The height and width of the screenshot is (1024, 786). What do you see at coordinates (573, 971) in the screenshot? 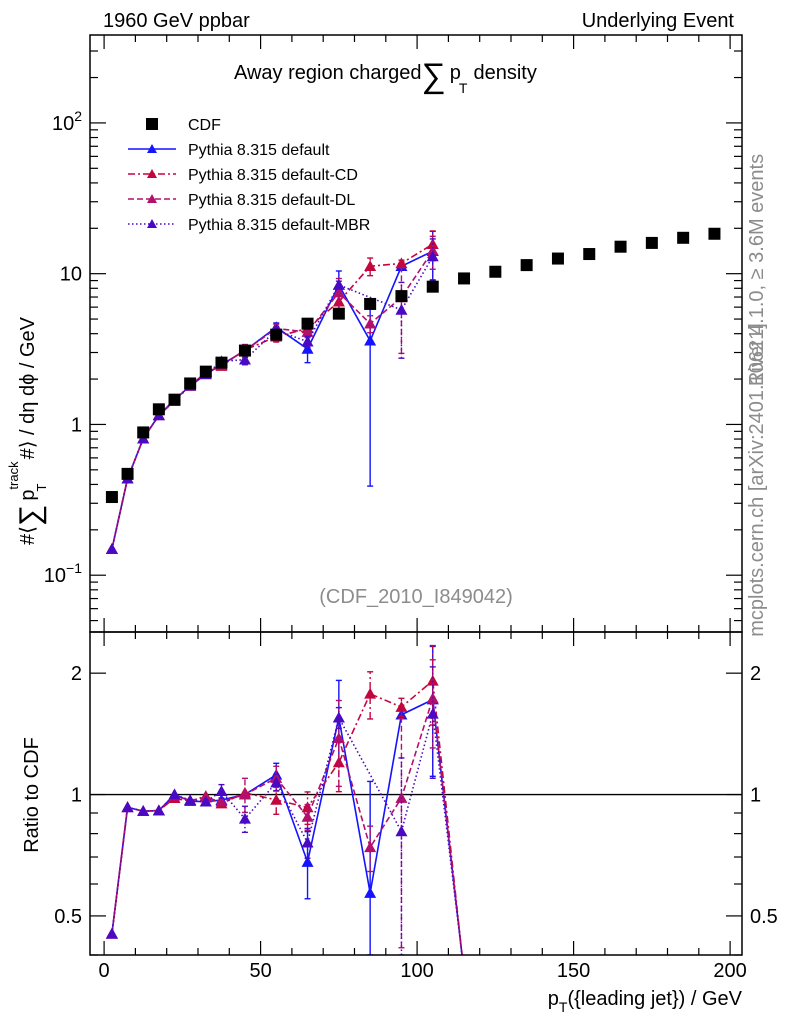
I see `x-tick-label: 150` at bounding box center [573, 971].